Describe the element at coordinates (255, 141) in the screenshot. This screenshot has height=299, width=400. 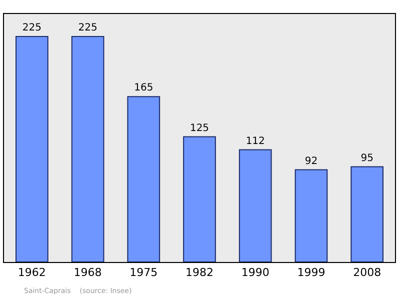
I see `data-label: 112` at that location.